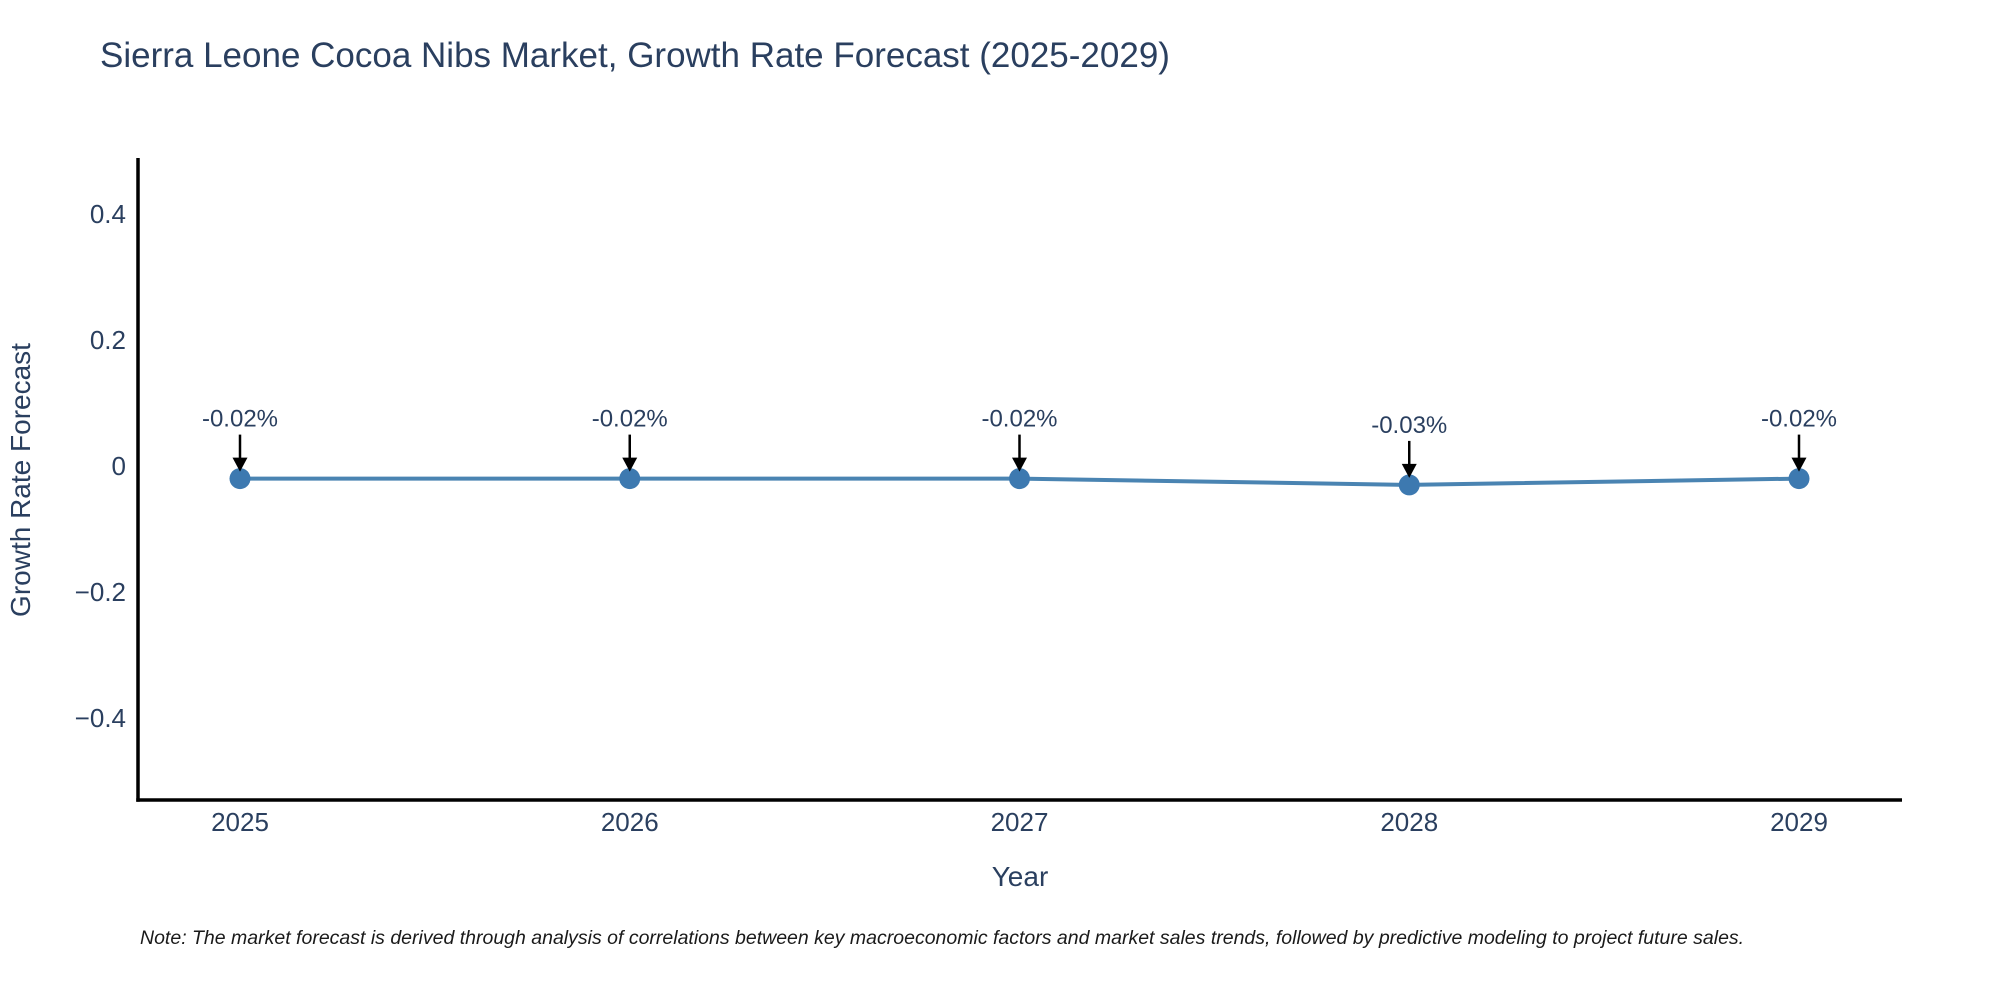  Describe the element at coordinates (1799, 822) in the screenshot. I see `x-tick-label: 2029` at that location.